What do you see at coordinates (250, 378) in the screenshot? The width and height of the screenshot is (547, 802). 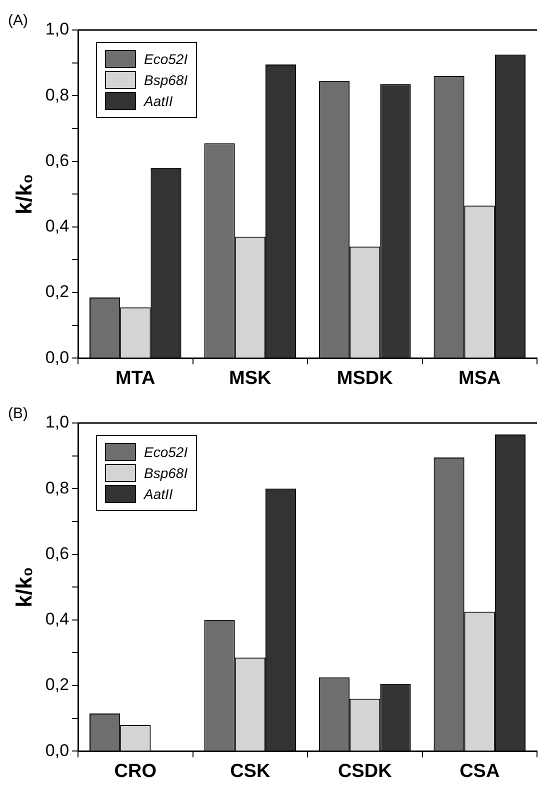 I see `x-tick-label: MSK` at bounding box center [250, 378].